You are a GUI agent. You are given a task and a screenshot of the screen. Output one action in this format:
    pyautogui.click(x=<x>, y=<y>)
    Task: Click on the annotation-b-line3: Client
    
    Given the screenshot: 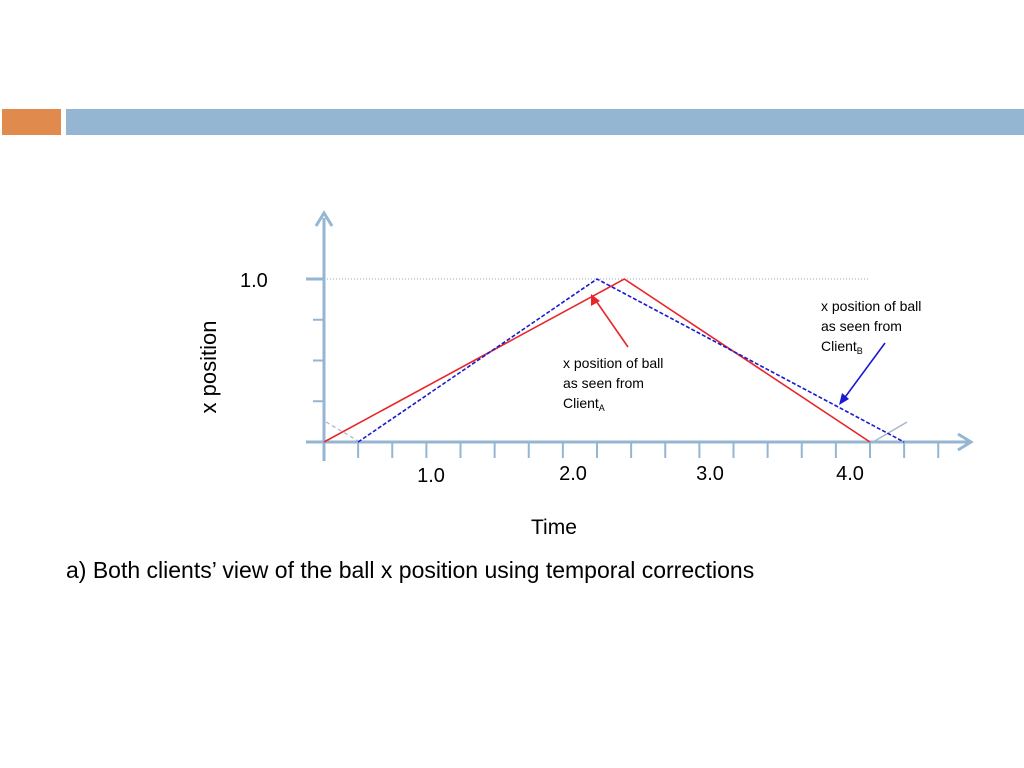 What is the action you would take?
    pyautogui.click(x=839, y=346)
    